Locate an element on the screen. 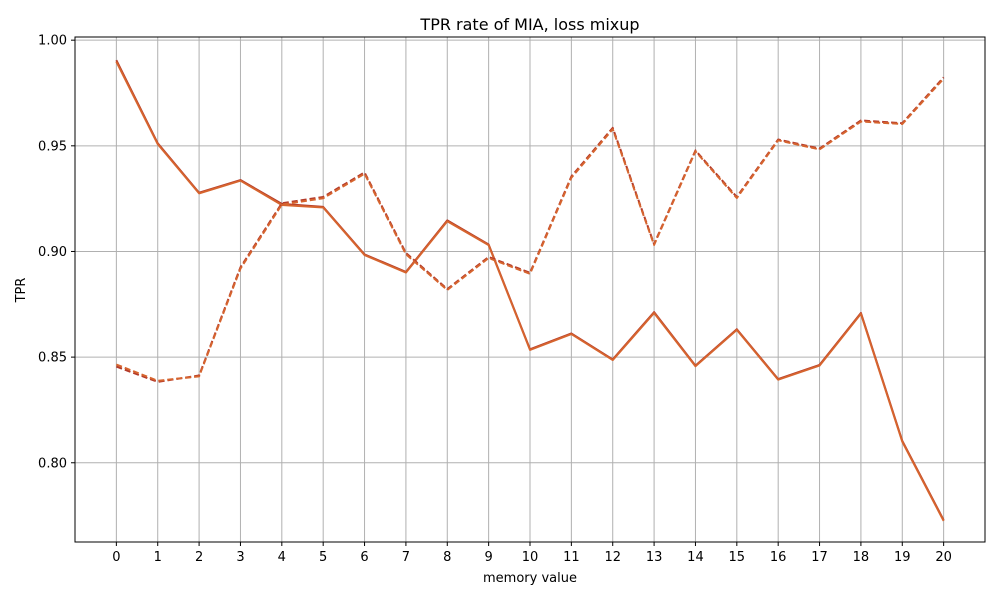 This screenshot has height=600, width=1000. x-tick-label: 18 is located at coordinates (861, 557).